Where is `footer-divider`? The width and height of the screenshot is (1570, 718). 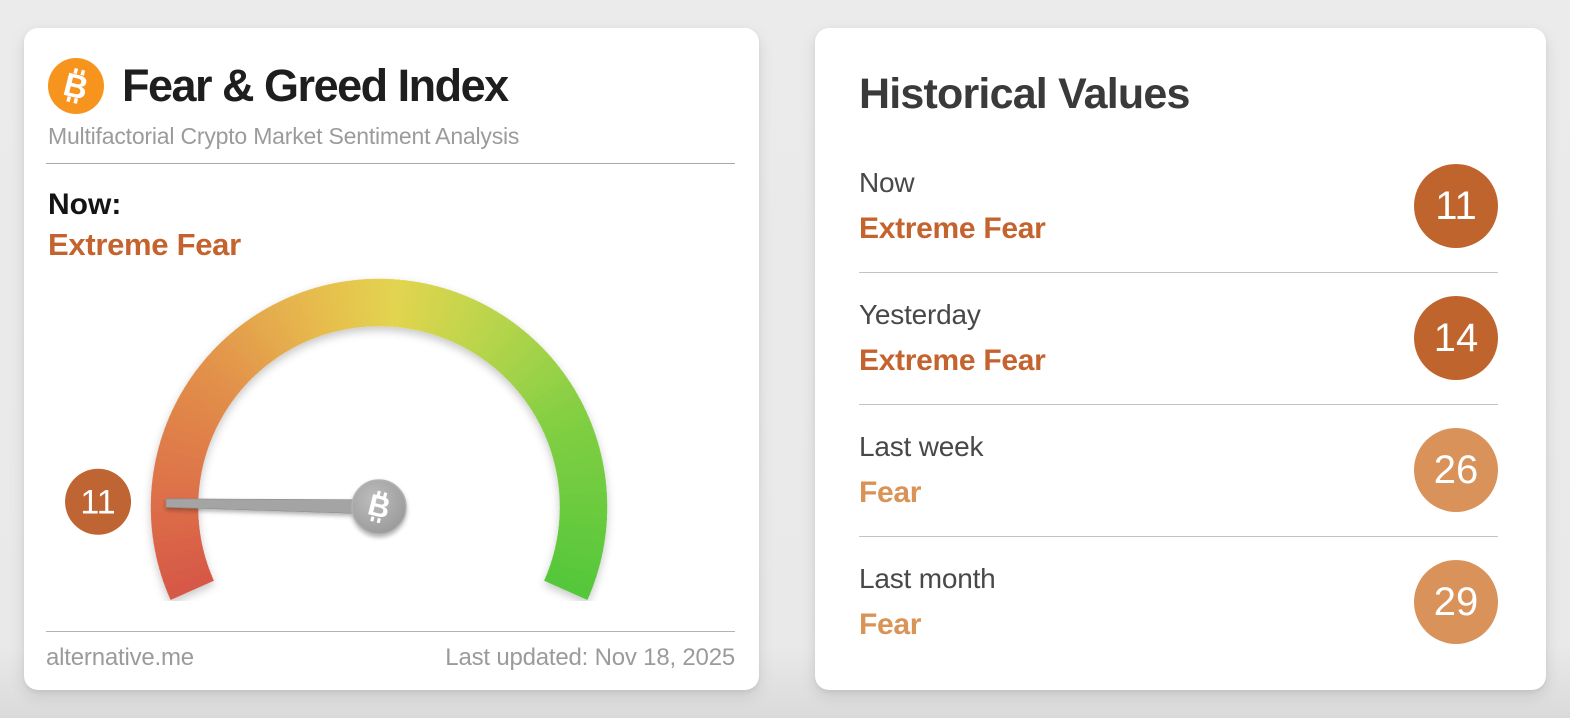 footer-divider is located at coordinates (390, 631).